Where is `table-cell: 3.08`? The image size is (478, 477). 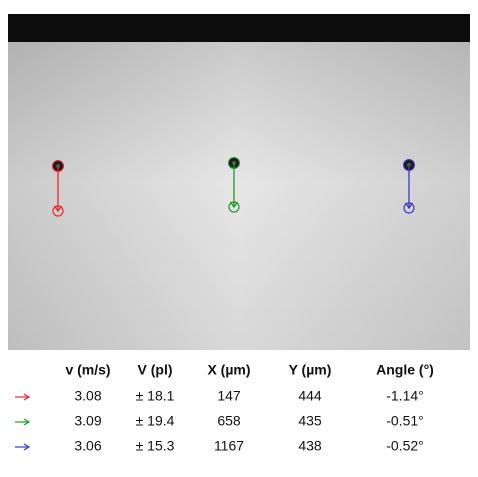 table-cell: 3.08 is located at coordinates (87, 396).